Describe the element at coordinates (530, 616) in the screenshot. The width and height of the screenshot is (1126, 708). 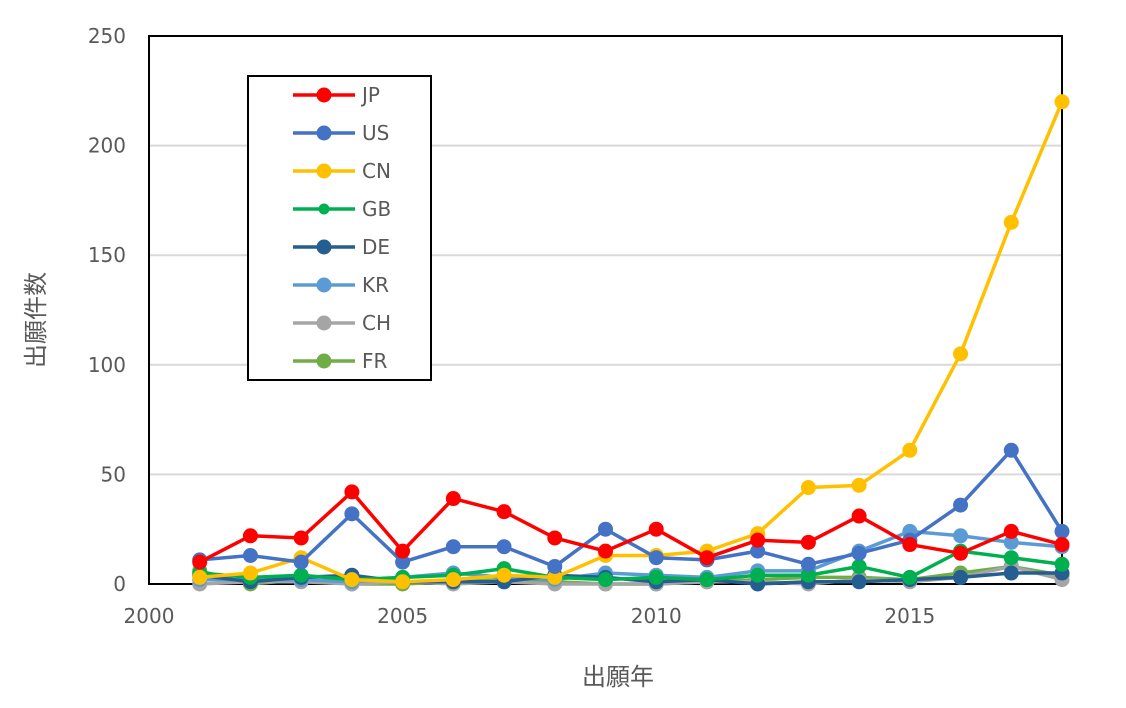
I see `x-axis-ticks: 2000 2005 2010 2015` at that location.